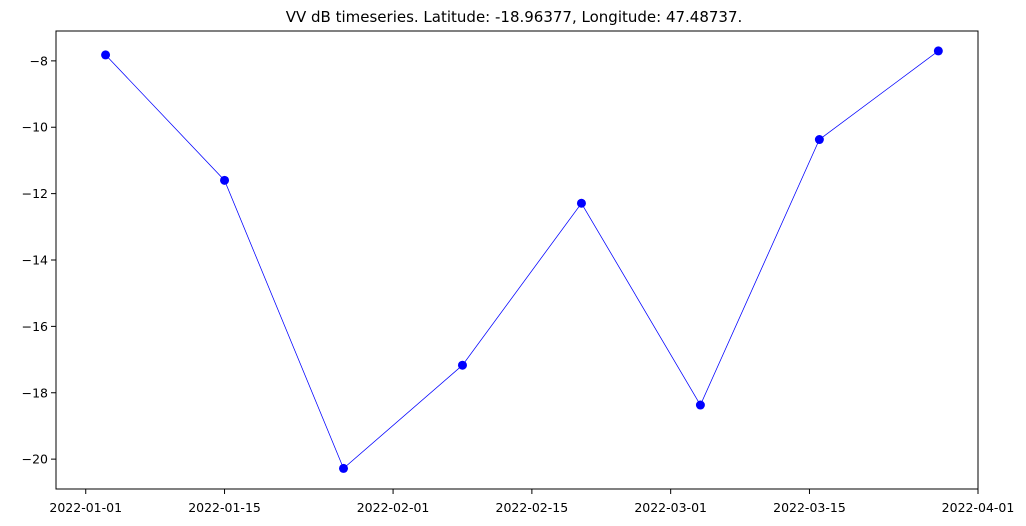 Image resolution: width=1026 pixels, height=526 pixels. Describe the element at coordinates (809, 507) in the screenshot. I see `x-tick-label: 2022-03-15` at that location.